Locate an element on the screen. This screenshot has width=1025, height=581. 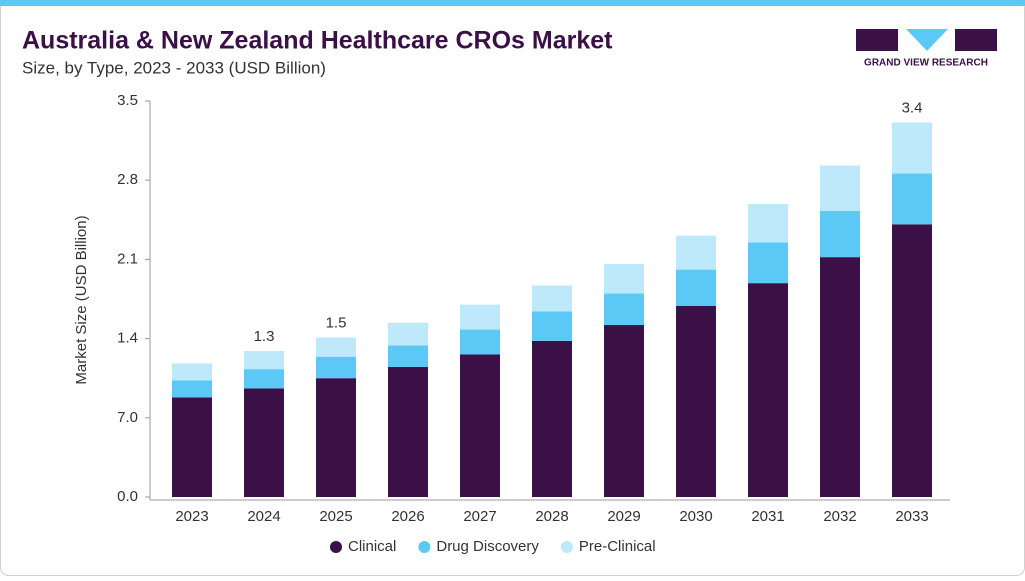
x-tick-label: 2026 is located at coordinates (407, 516).